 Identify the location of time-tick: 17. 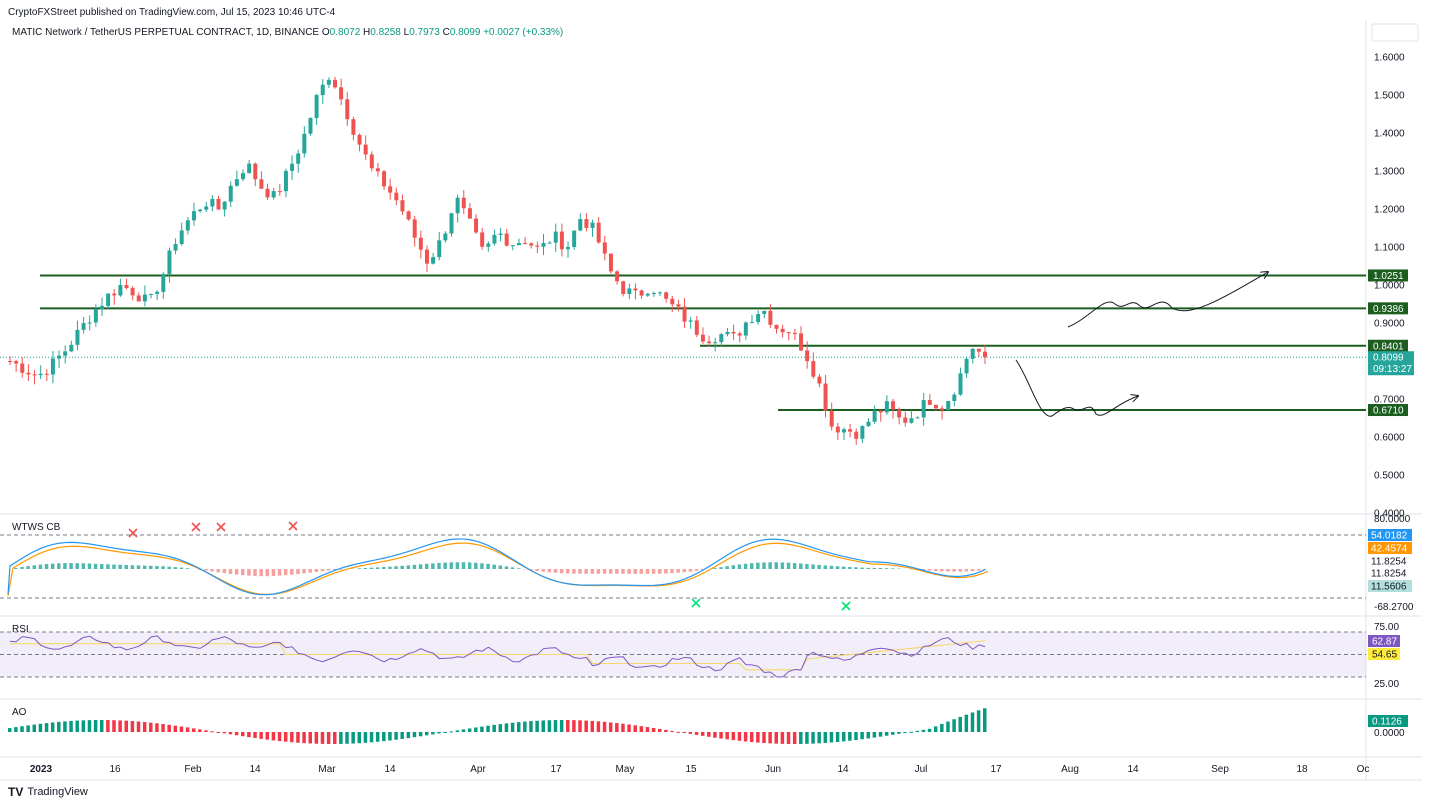
(996, 769).